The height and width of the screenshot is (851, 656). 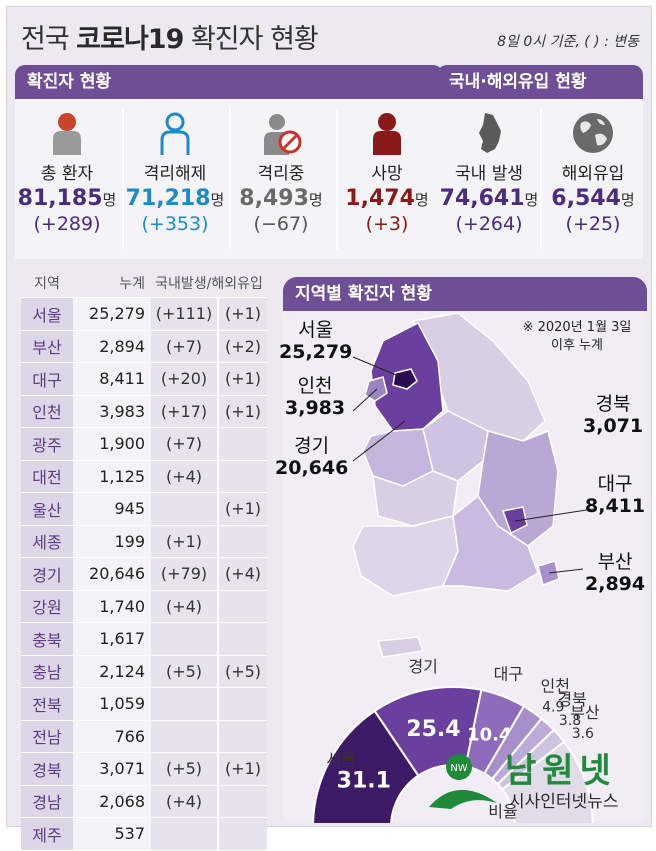 I want to click on watermark-sub: 시사인터넷뉴스, so click(x=564, y=802).